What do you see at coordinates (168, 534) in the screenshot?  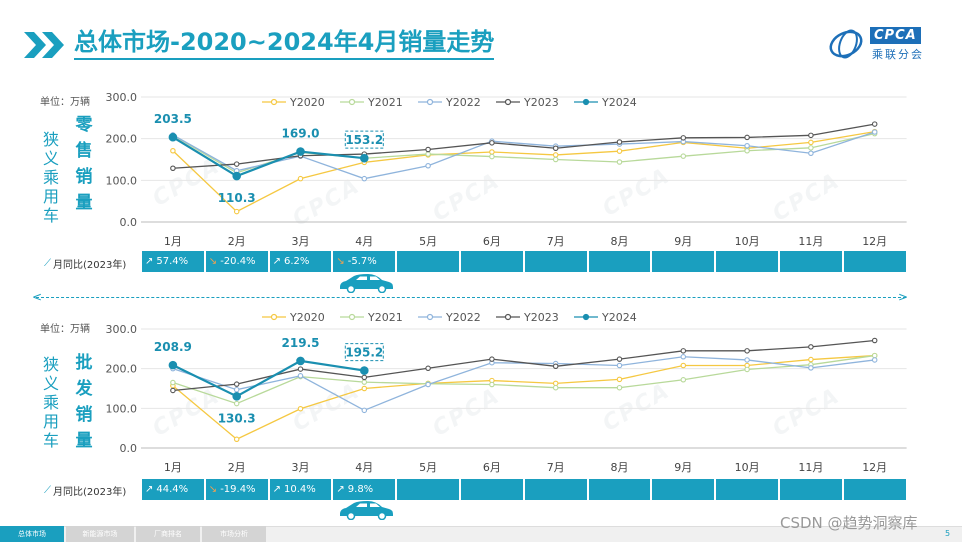 I see `footer-tab-ranking: 厂商排名` at bounding box center [168, 534].